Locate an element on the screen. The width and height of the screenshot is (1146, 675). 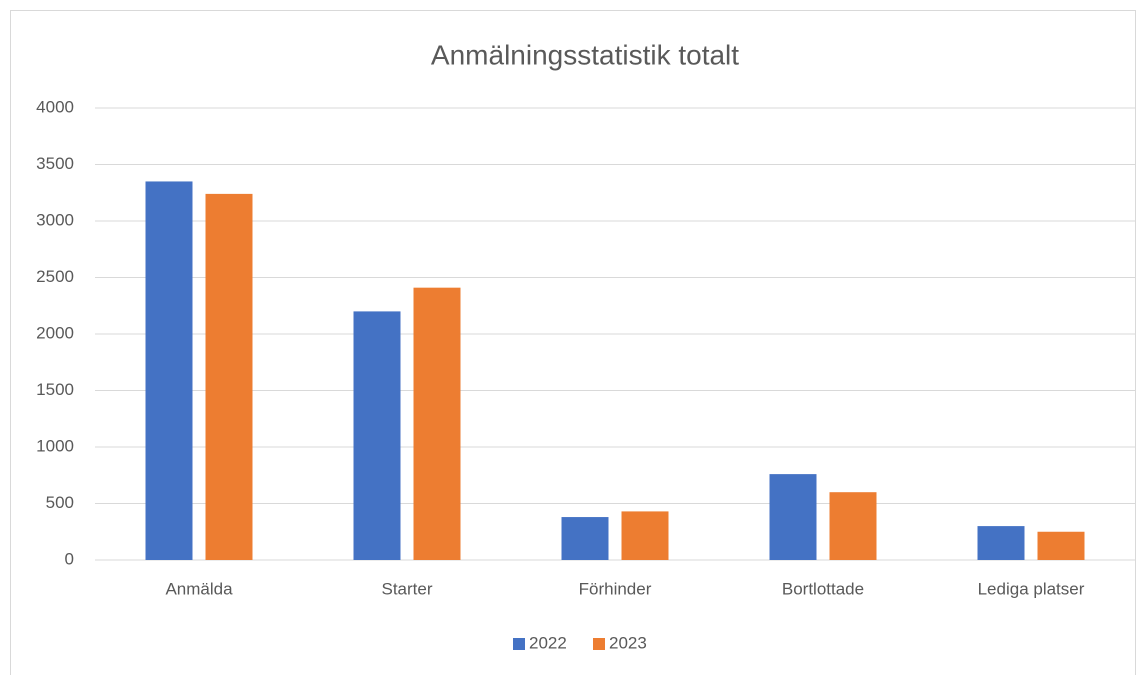
y-tick-label: 3000 is located at coordinates (55, 219).